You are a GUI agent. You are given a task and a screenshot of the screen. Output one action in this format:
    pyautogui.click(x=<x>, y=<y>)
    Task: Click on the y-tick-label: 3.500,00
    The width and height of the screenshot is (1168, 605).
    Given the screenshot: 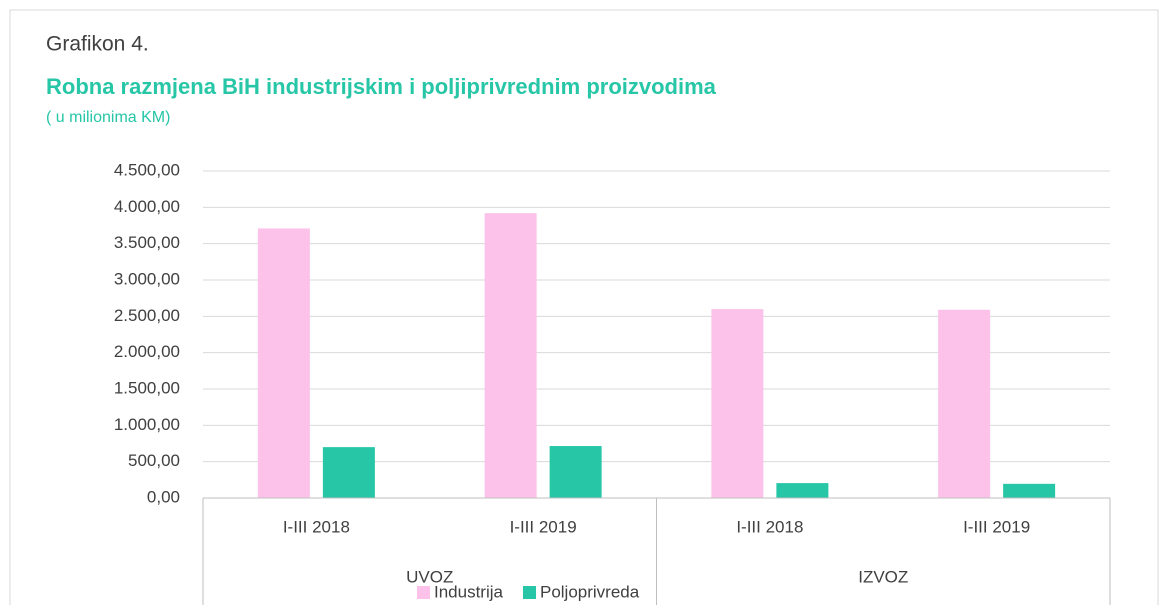 What is the action you would take?
    pyautogui.click(x=147, y=242)
    